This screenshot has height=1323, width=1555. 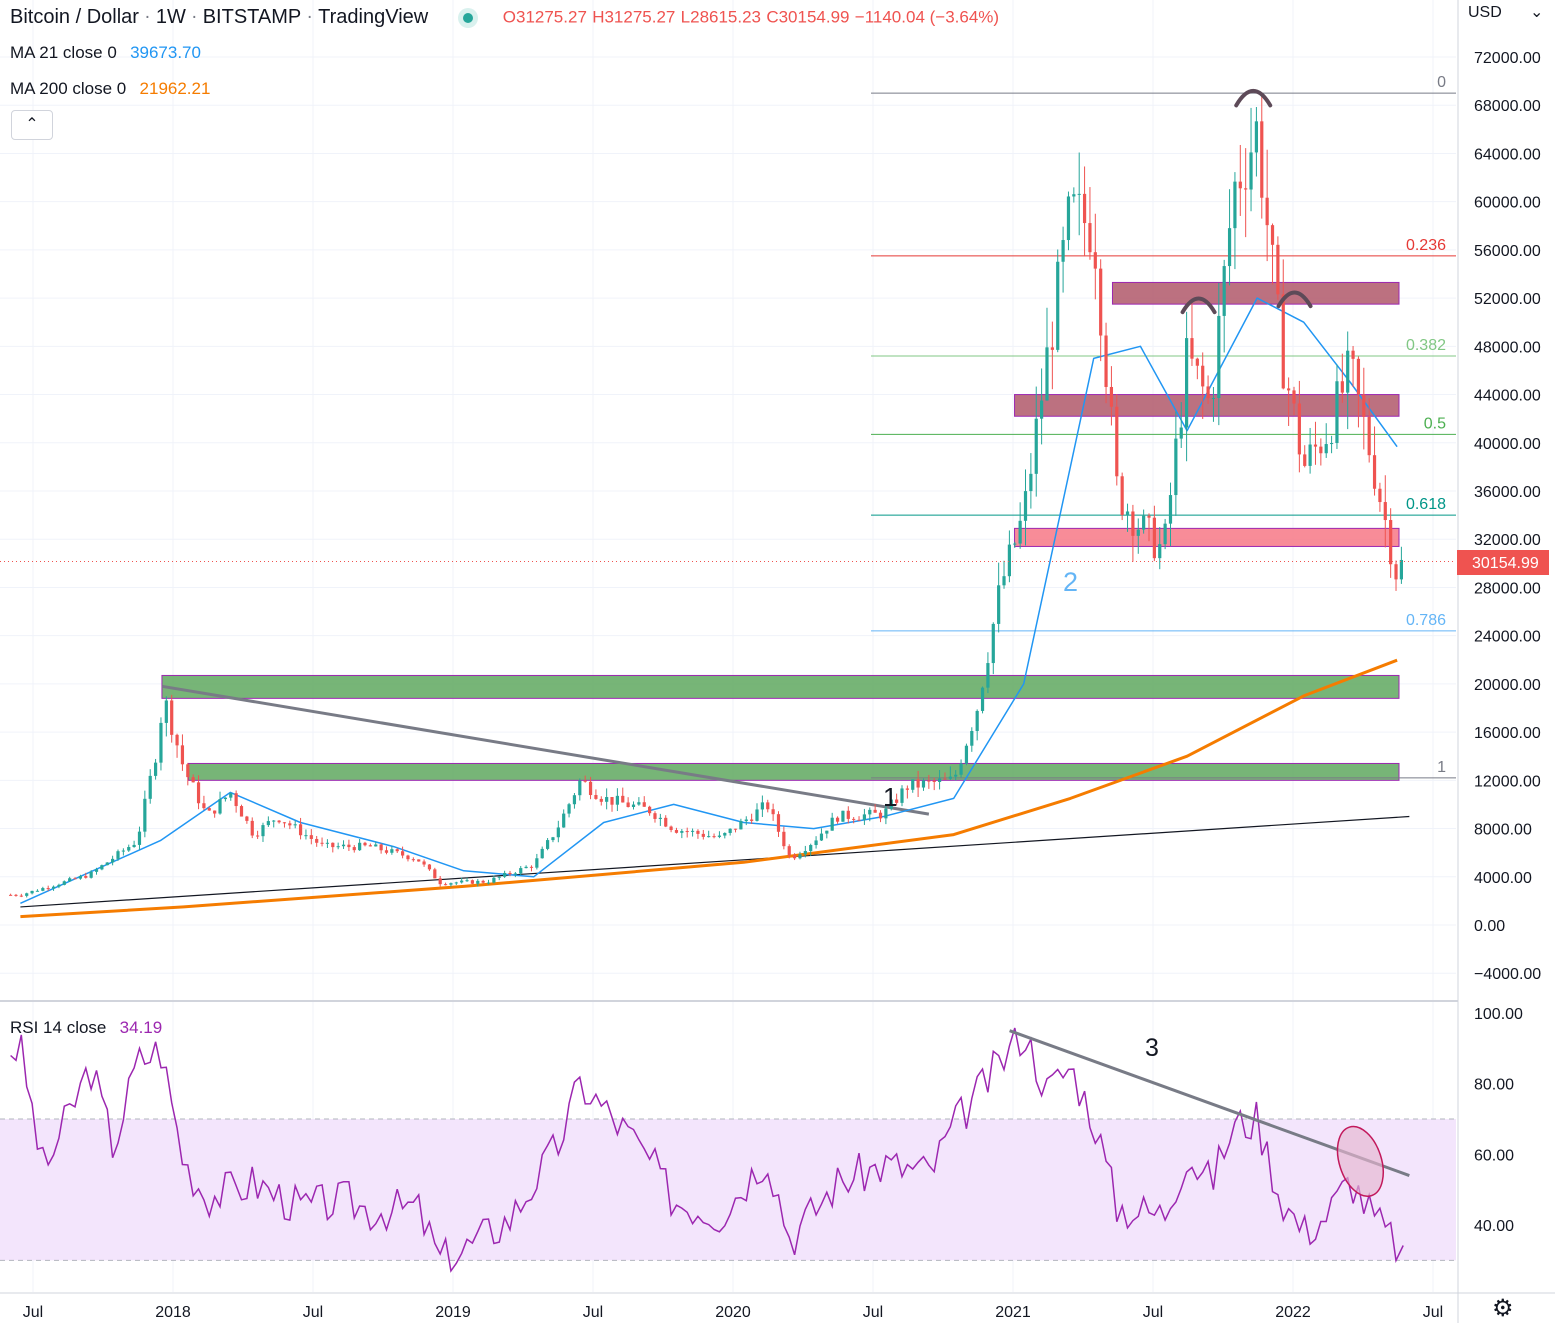 I want to click on price-axis-bg, so click(x=1506, y=661).